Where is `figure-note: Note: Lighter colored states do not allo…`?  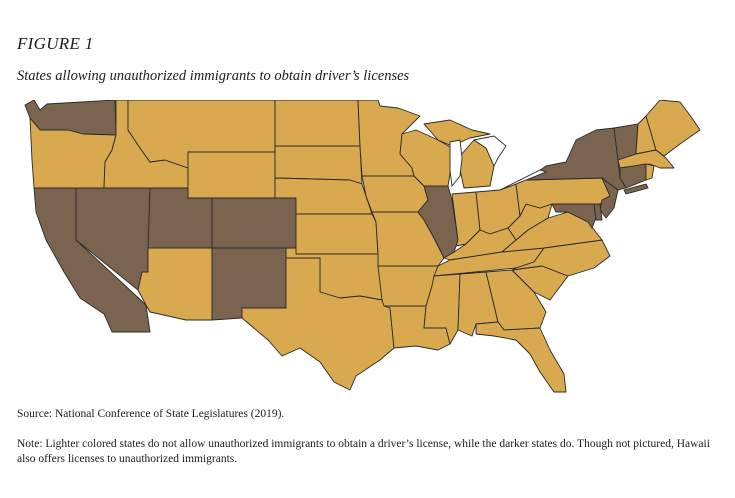
figure-note: Note: Lighter colored states do not allo… is located at coordinates (363, 451).